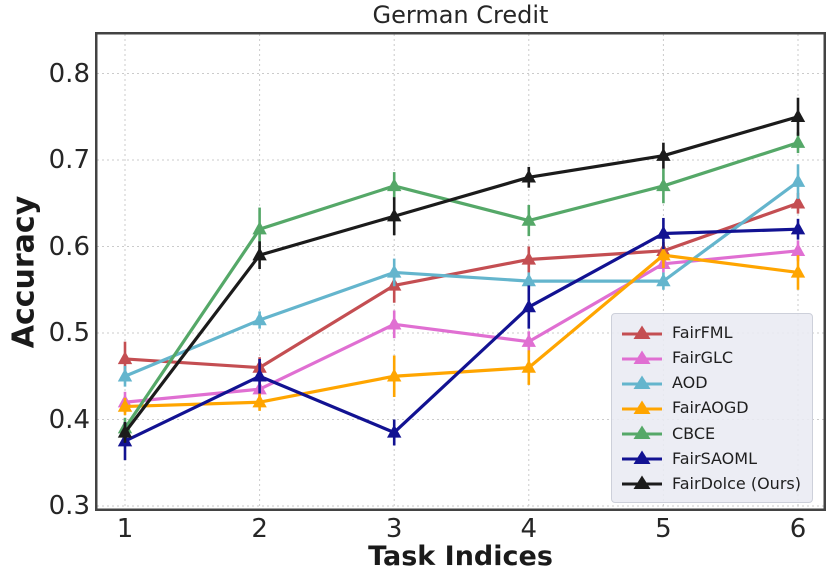  I want to click on legend-label: FairAOGD, so click(710, 408).